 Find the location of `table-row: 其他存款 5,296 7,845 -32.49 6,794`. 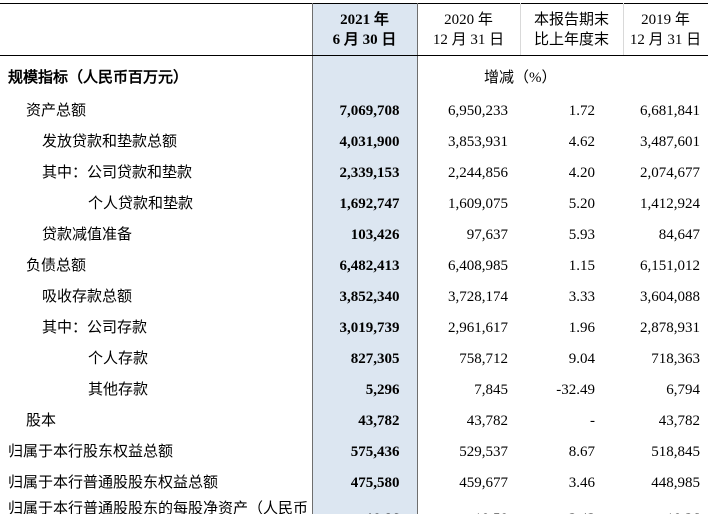

table-row: 其他存款 5,296 7,845 -32.49 6,794 is located at coordinates (354, 390).